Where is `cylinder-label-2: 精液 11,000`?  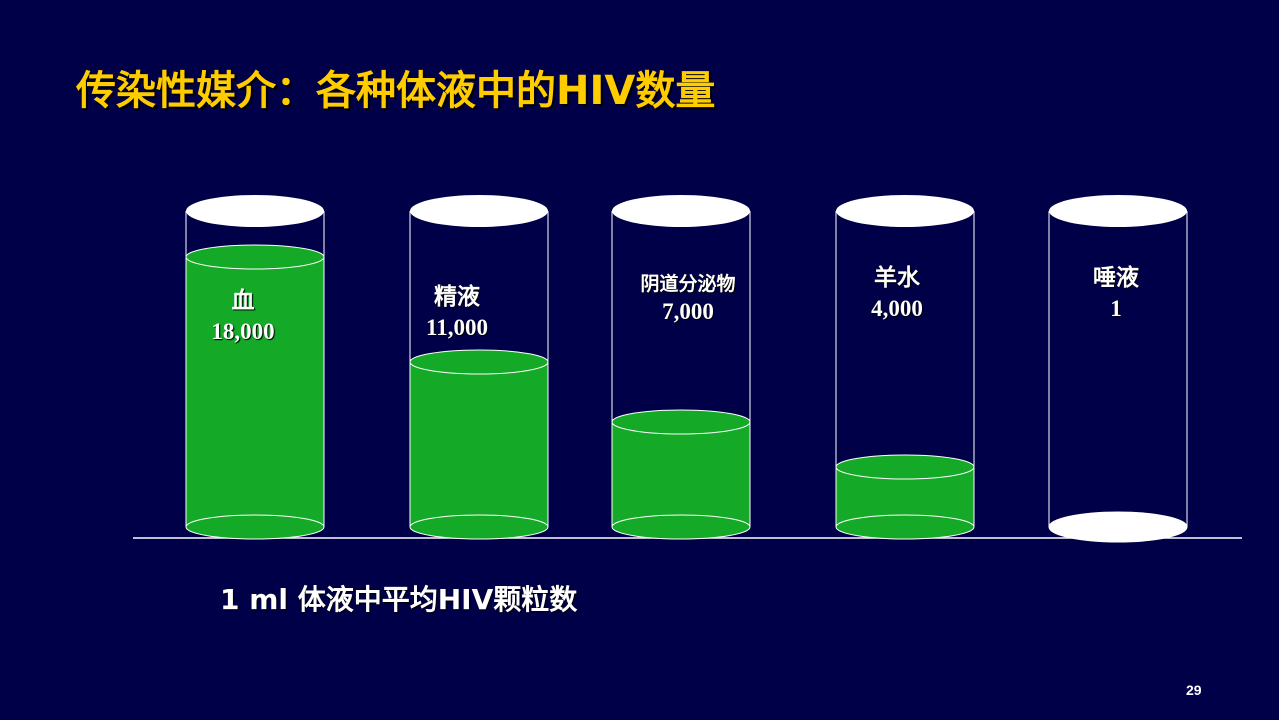 cylinder-label-2: 精液 11,000 is located at coordinates (457, 313).